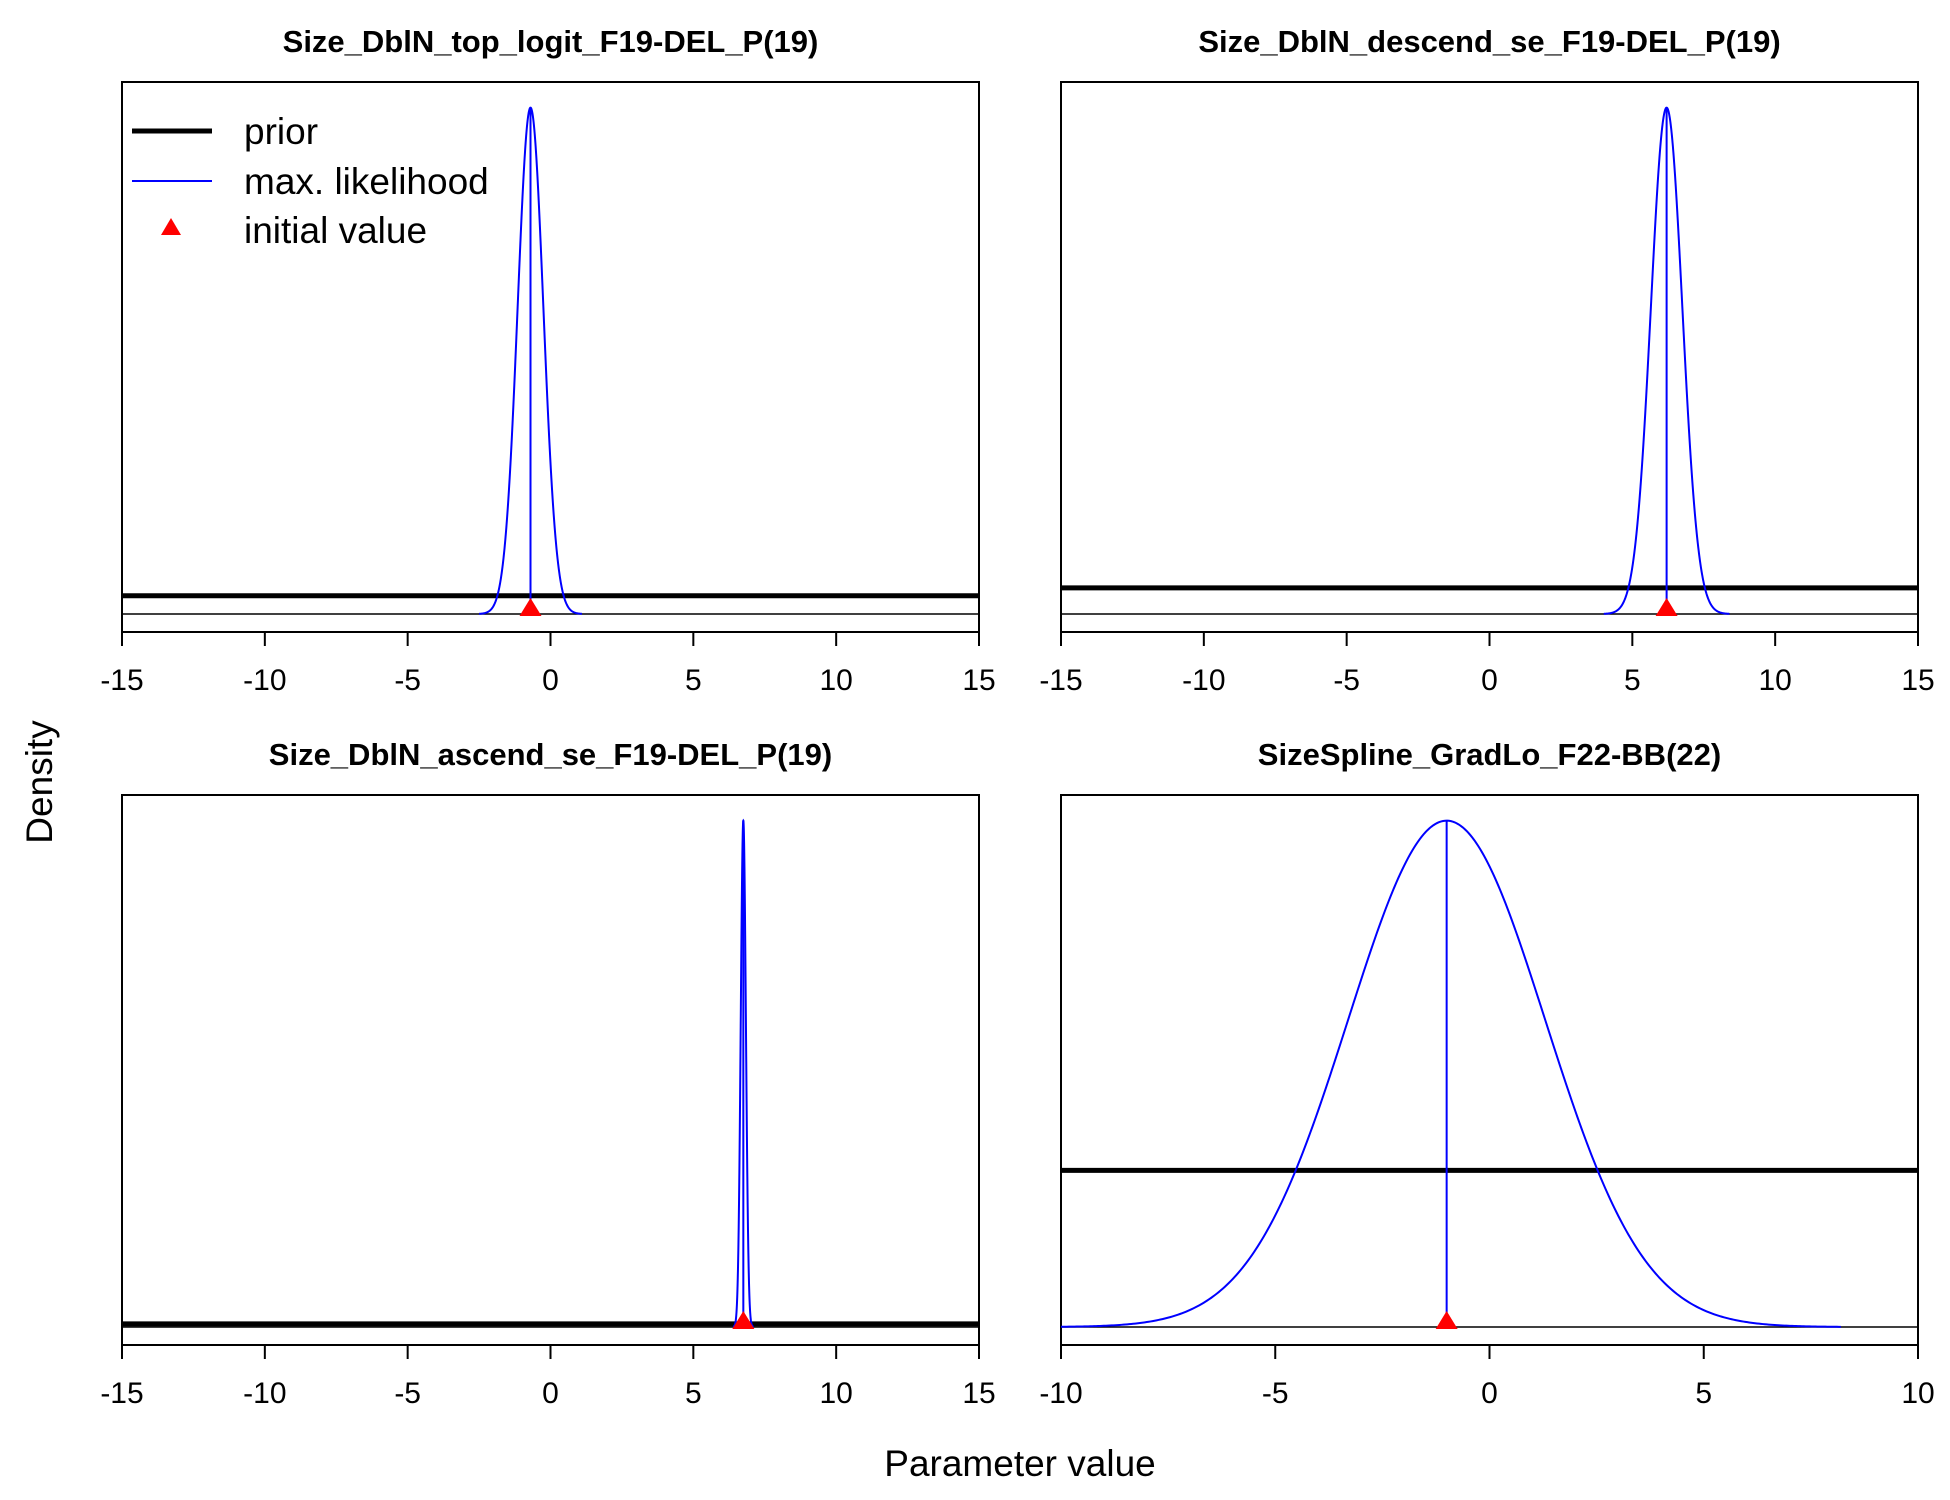 Image resolution: width=1950 pixels, height=1500 pixels. I want to click on legend: prior max. likelihood initial value, so click(310, 181).